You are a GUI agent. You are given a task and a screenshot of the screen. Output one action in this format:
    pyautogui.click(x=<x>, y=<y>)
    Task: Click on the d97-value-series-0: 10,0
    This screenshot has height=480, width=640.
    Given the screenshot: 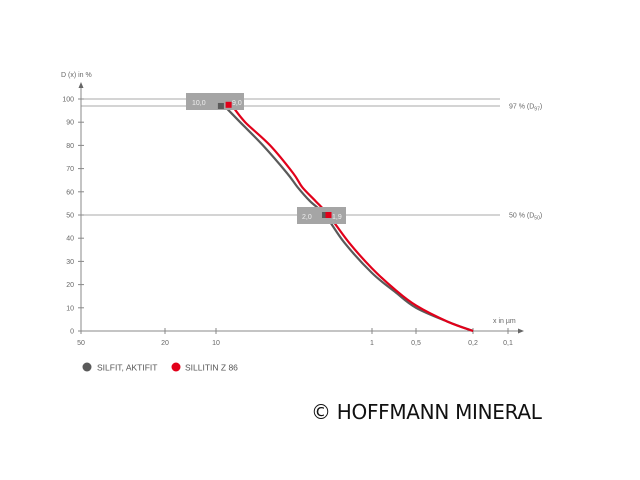 What is the action you would take?
    pyautogui.click(x=199, y=103)
    